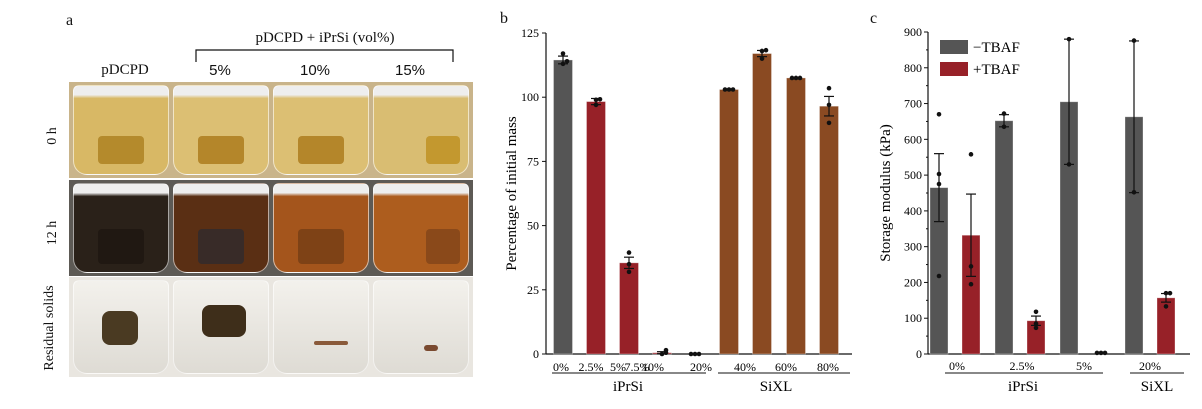  I want to click on panel-letter-b: b, so click(504, 18).